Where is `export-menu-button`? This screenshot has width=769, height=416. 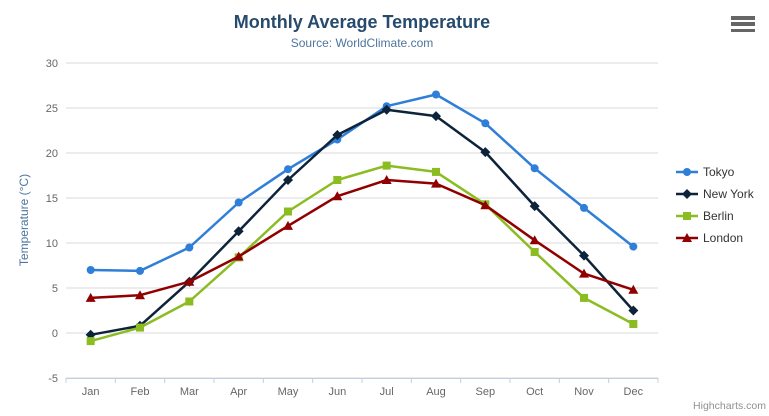
export-menu-button is located at coordinates (744, 24).